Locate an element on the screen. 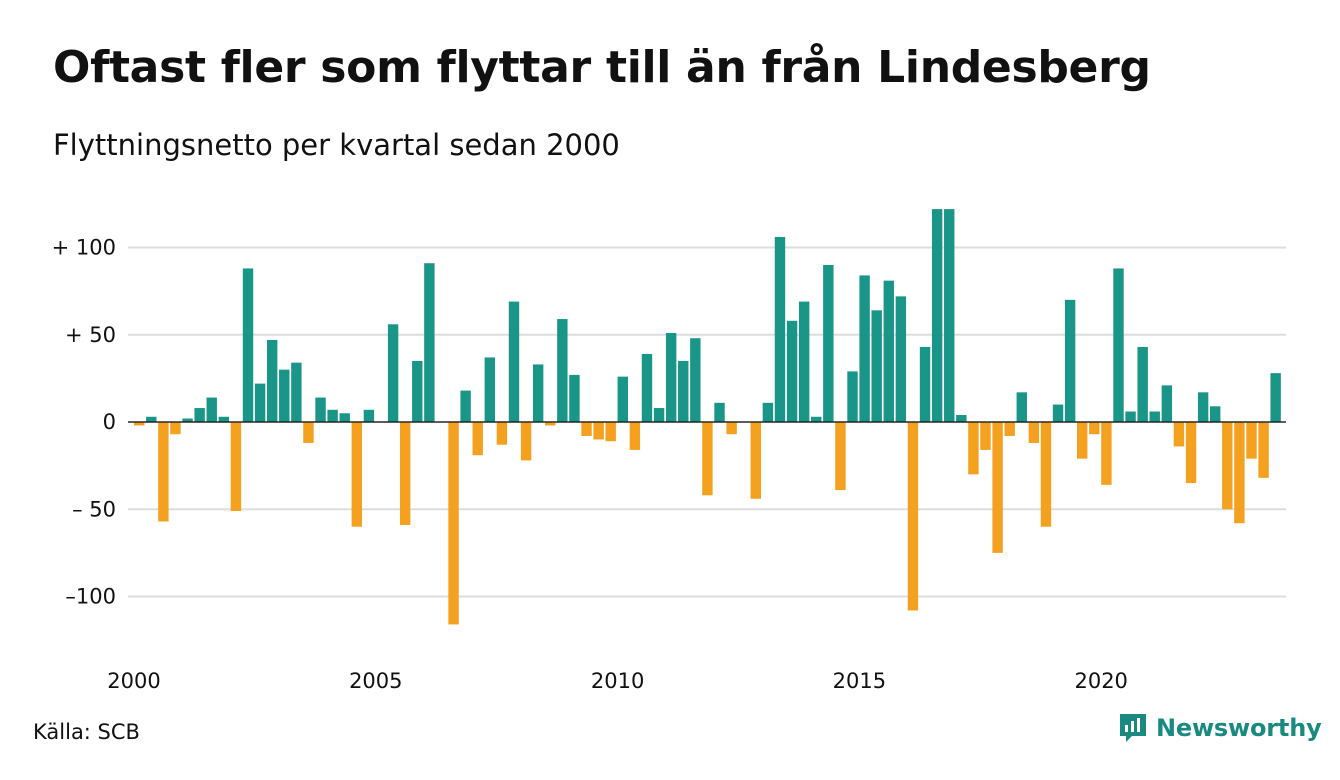  x-axis-ticks: 2000 2005 2010 2015 2020 is located at coordinates (617, 681).